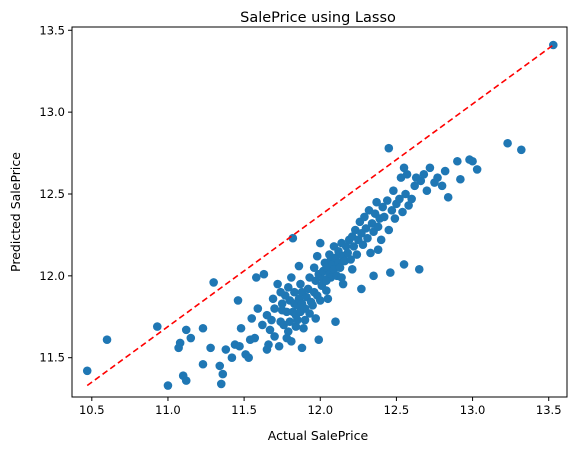  Describe the element at coordinates (52, 276) in the screenshot. I see `y-tick-label: 12.0` at that location.